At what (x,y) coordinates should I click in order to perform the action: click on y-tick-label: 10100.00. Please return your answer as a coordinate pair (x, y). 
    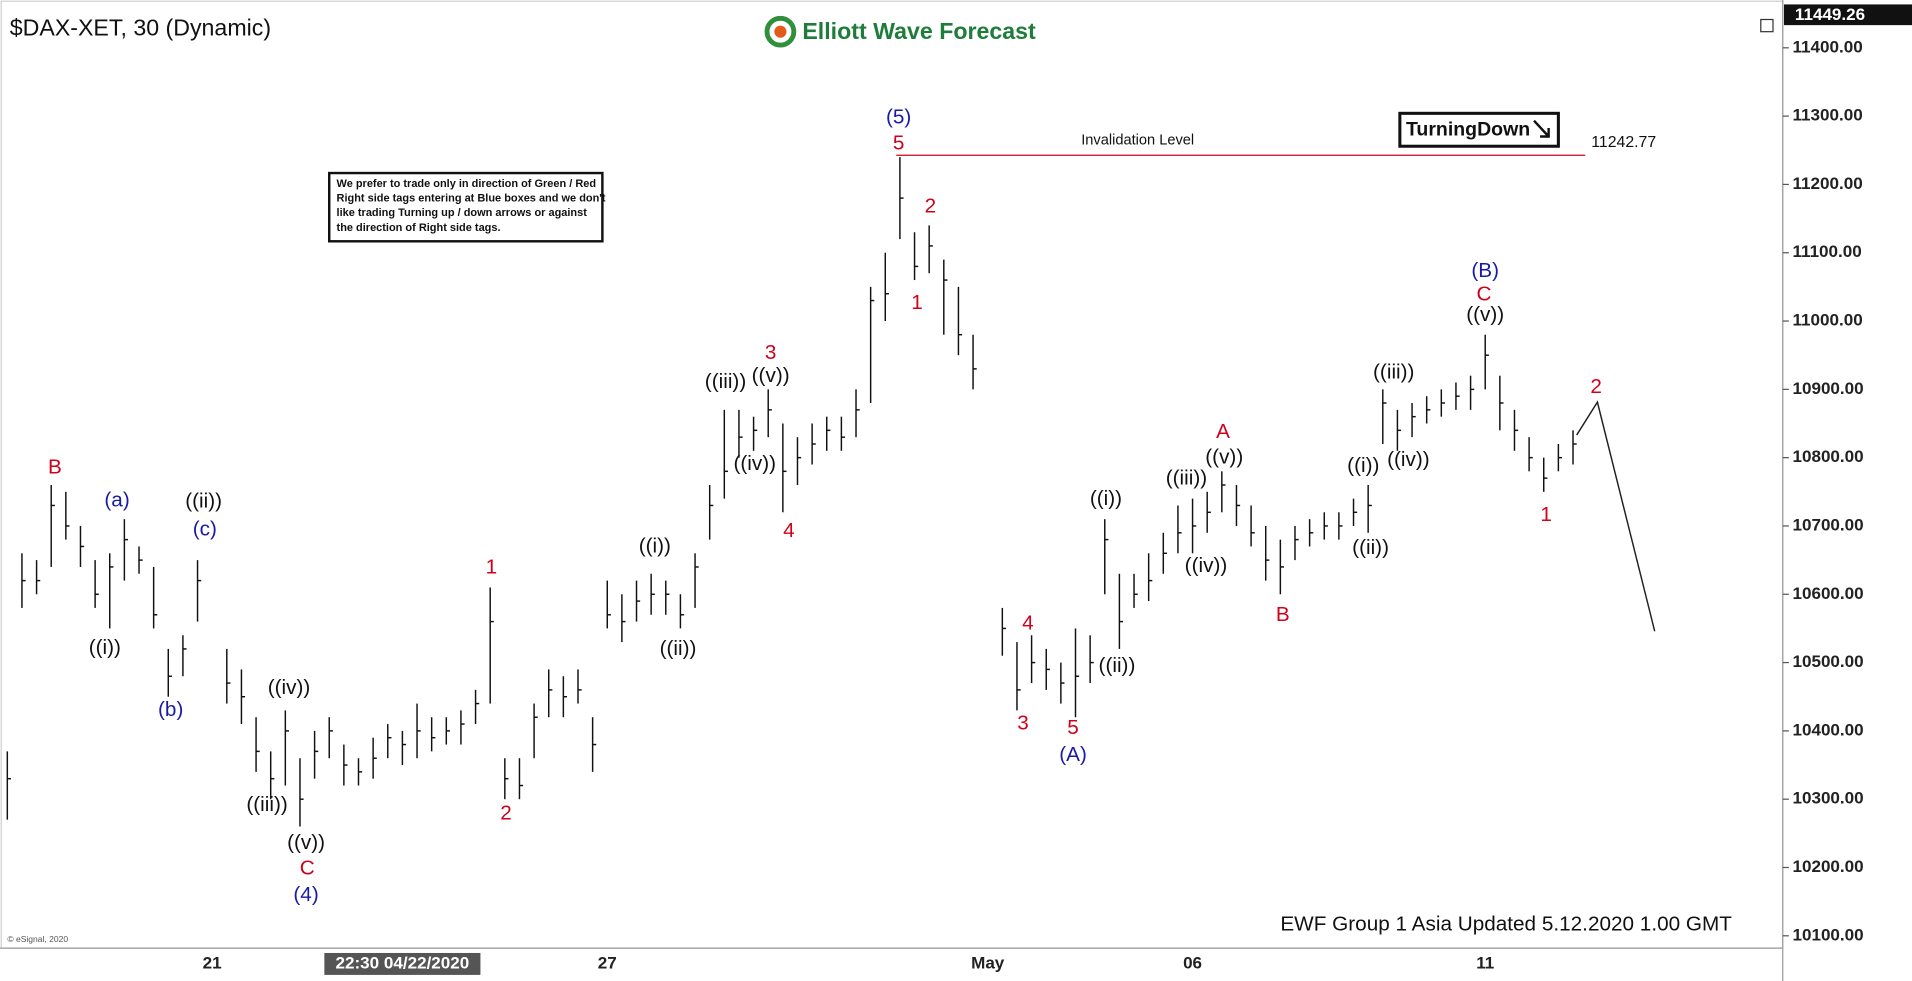
    Looking at the image, I should click on (1828, 934).